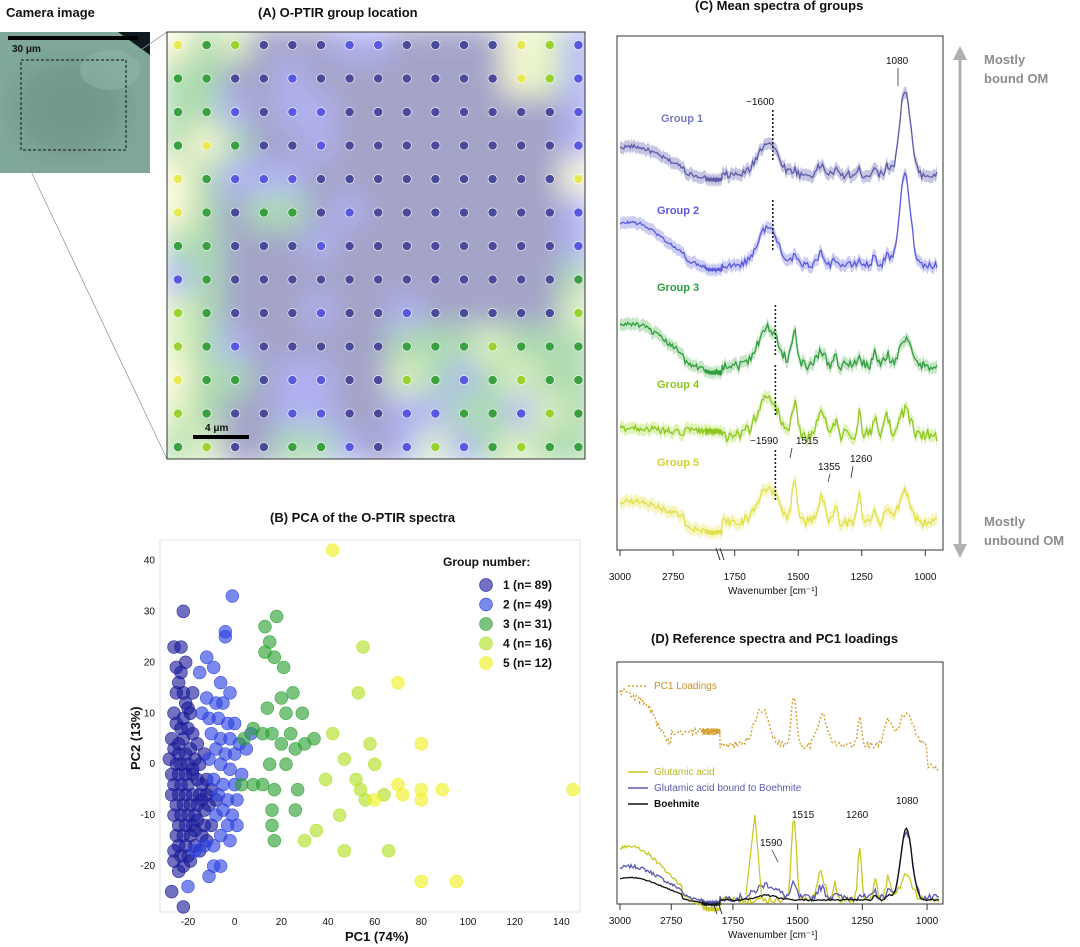  I want to click on legend-glutamic: Glutamic acid, so click(684, 772).